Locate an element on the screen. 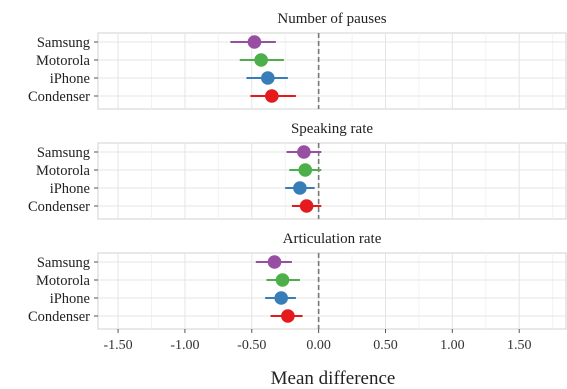 The height and width of the screenshot is (389, 567). x-tick-label: -1.50 is located at coordinates (117, 345).